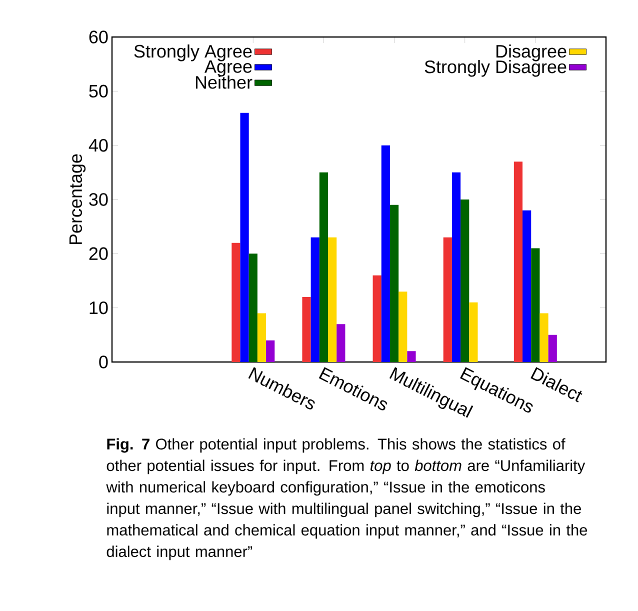 The width and height of the screenshot is (638, 611). I want to click on y-tick-label: 0, so click(103, 362).